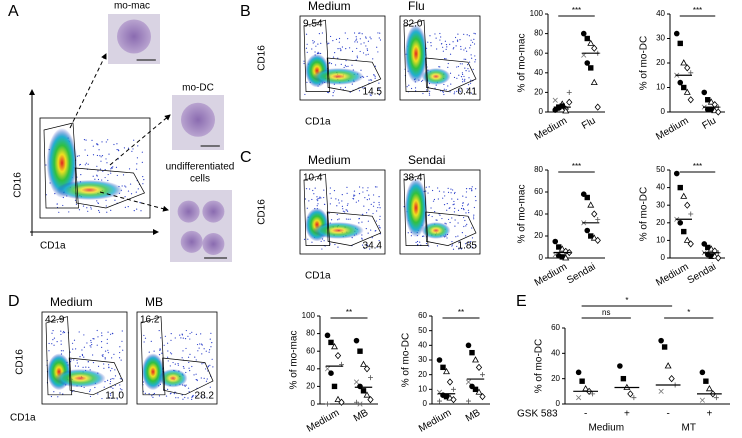  Describe the element at coordinates (538, 213) in the screenshot. I see `y-tick-label: 40` at that location.